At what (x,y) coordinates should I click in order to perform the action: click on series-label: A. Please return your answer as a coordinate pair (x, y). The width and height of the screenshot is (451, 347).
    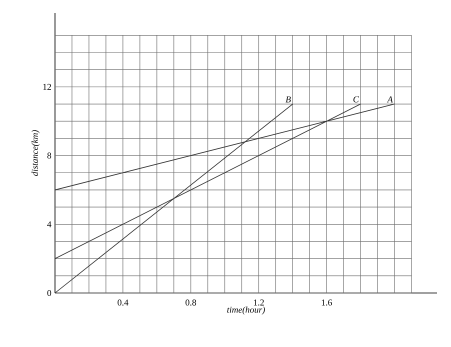
    Looking at the image, I should click on (389, 99).